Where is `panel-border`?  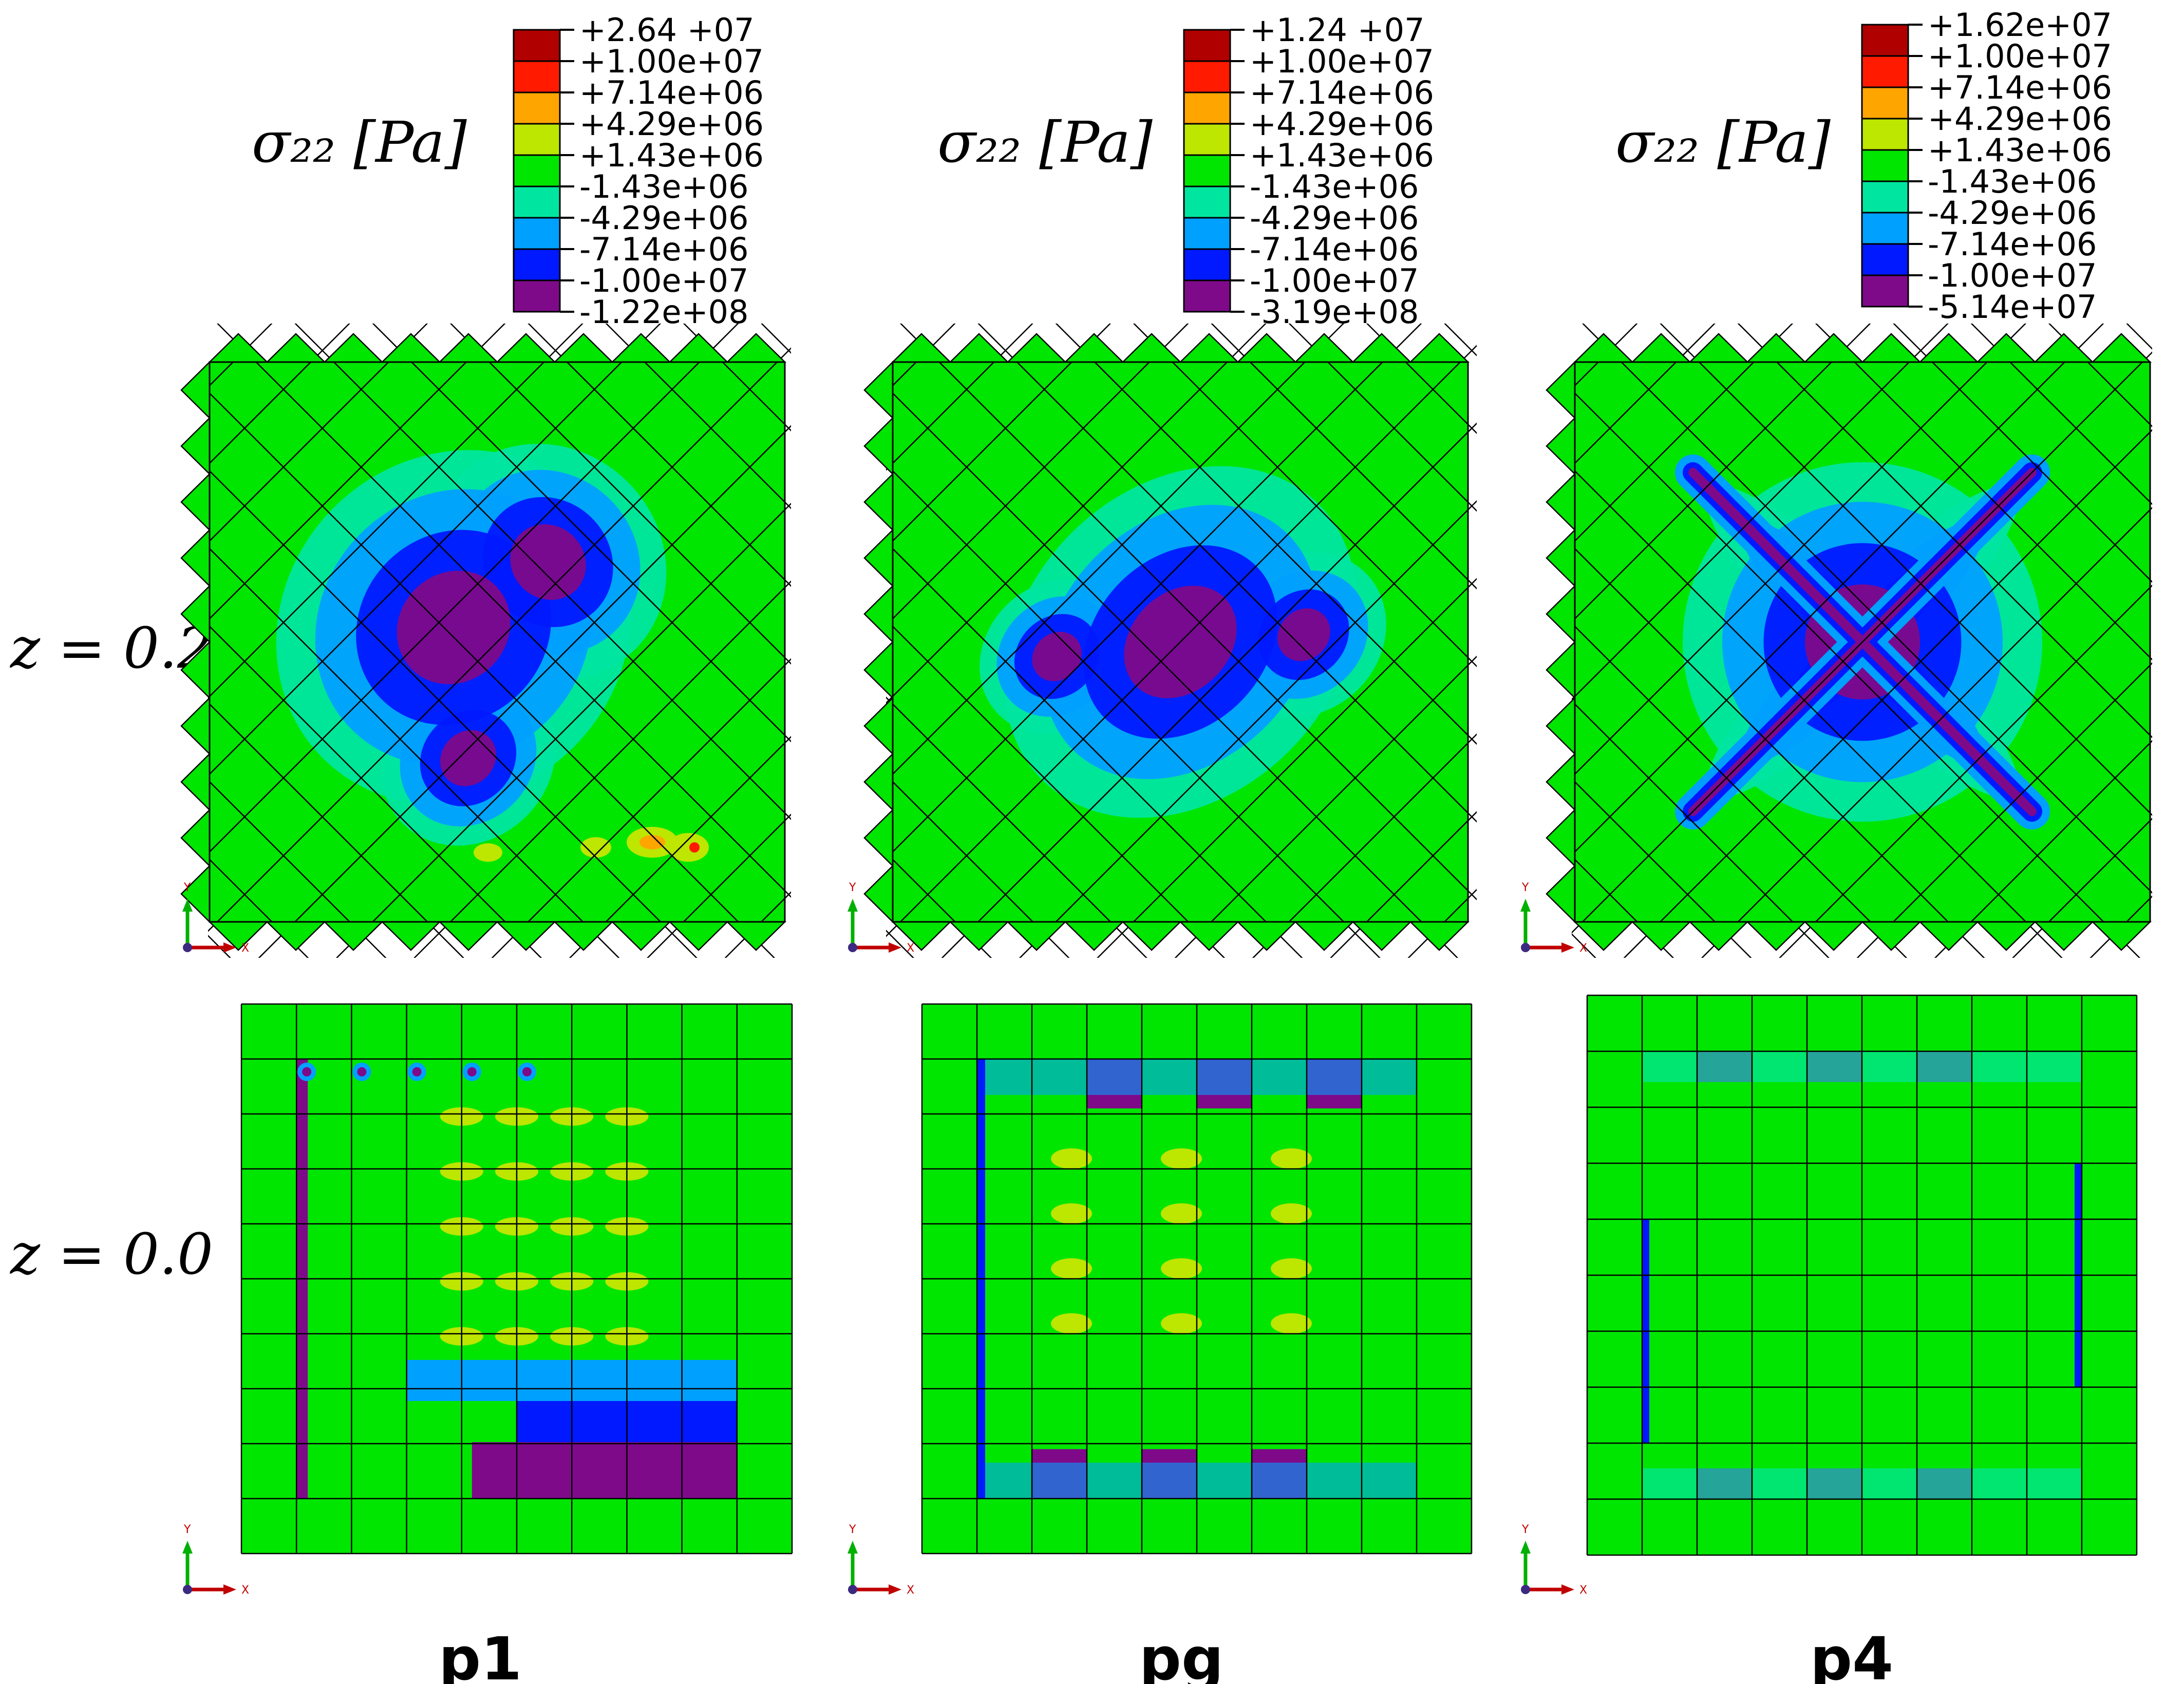
panel-border is located at coordinates (498, 642).